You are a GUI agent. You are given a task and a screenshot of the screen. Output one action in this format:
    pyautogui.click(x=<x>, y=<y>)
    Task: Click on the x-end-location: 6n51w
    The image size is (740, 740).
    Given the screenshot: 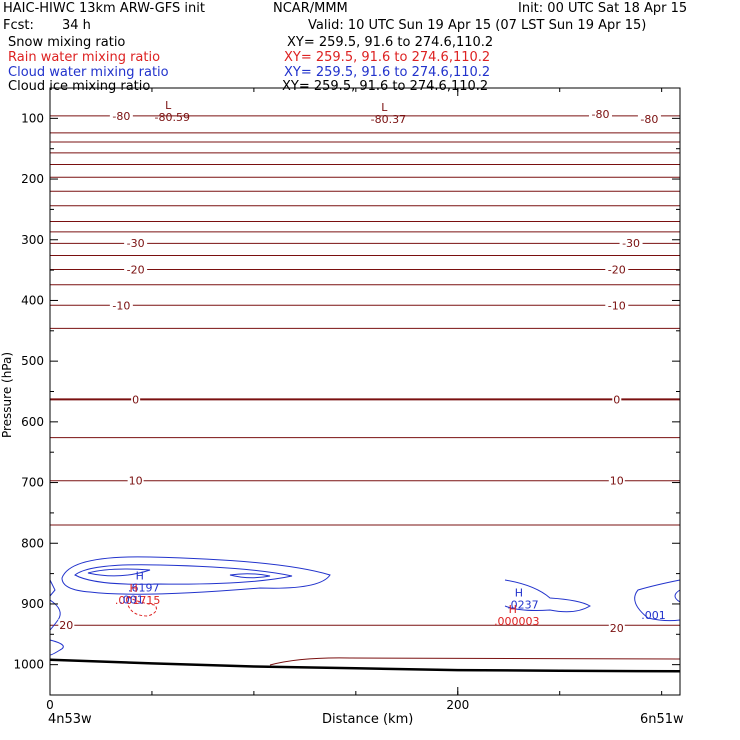 What is the action you would take?
    pyautogui.click(x=662, y=719)
    